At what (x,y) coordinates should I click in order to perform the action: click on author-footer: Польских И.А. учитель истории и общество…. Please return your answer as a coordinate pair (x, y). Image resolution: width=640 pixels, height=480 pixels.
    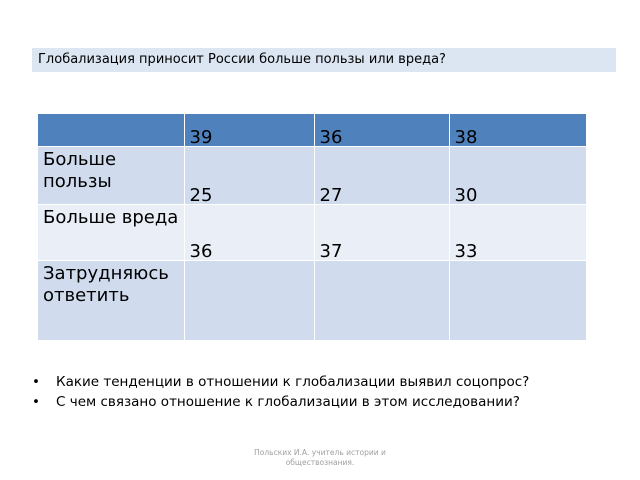
    Looking at the image, I should click on (320, 457).